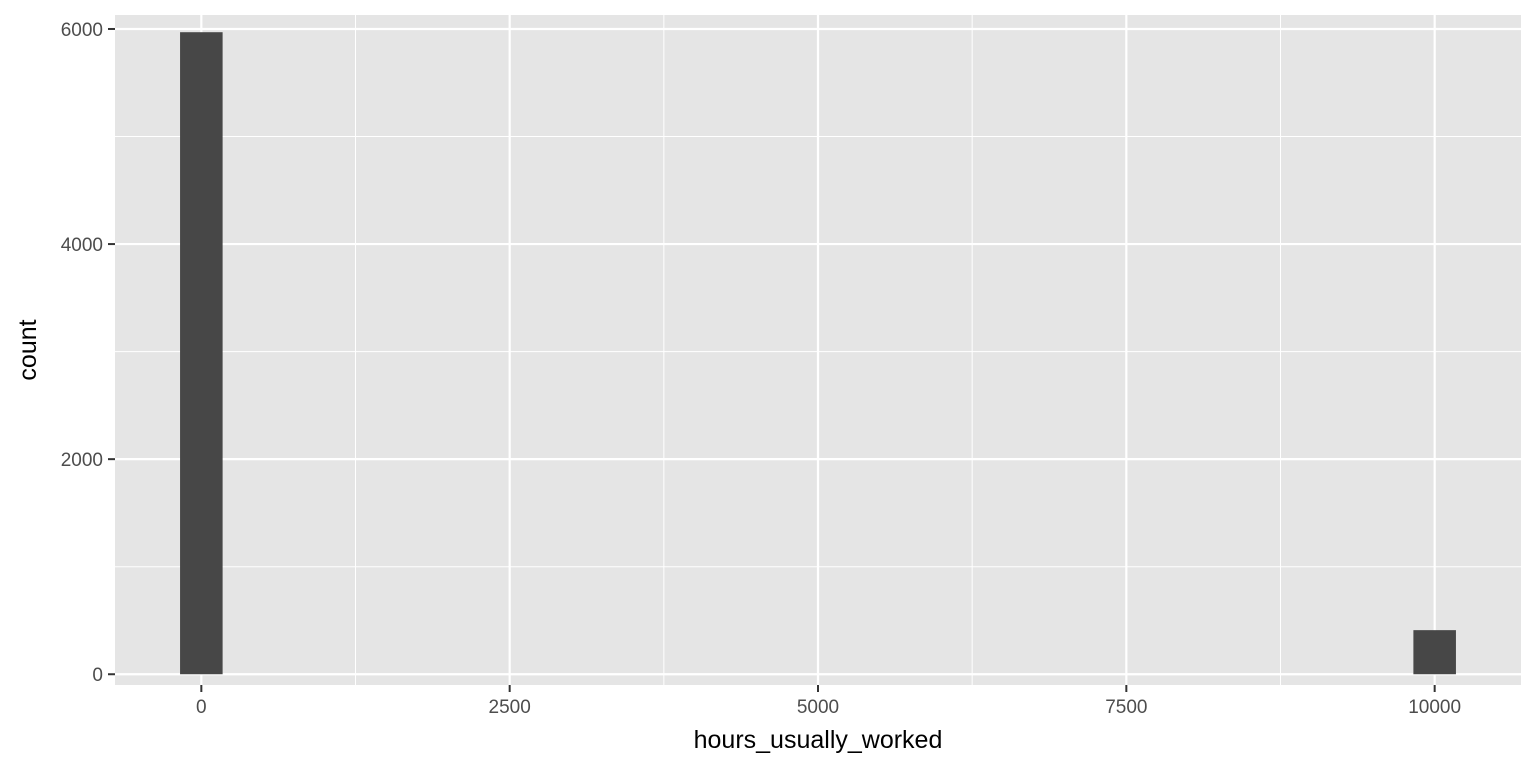 This screenshot has height=768, width=1536. What do you see at coordinates (82, 245) in the screenshot?
I see `y-tick-label: 4000` at bounding box center [82, 245].